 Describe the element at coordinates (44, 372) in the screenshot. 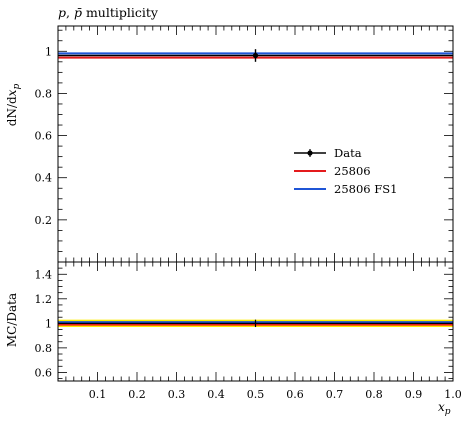

I see `ratio-y-tick-label: 0.6` at that location.